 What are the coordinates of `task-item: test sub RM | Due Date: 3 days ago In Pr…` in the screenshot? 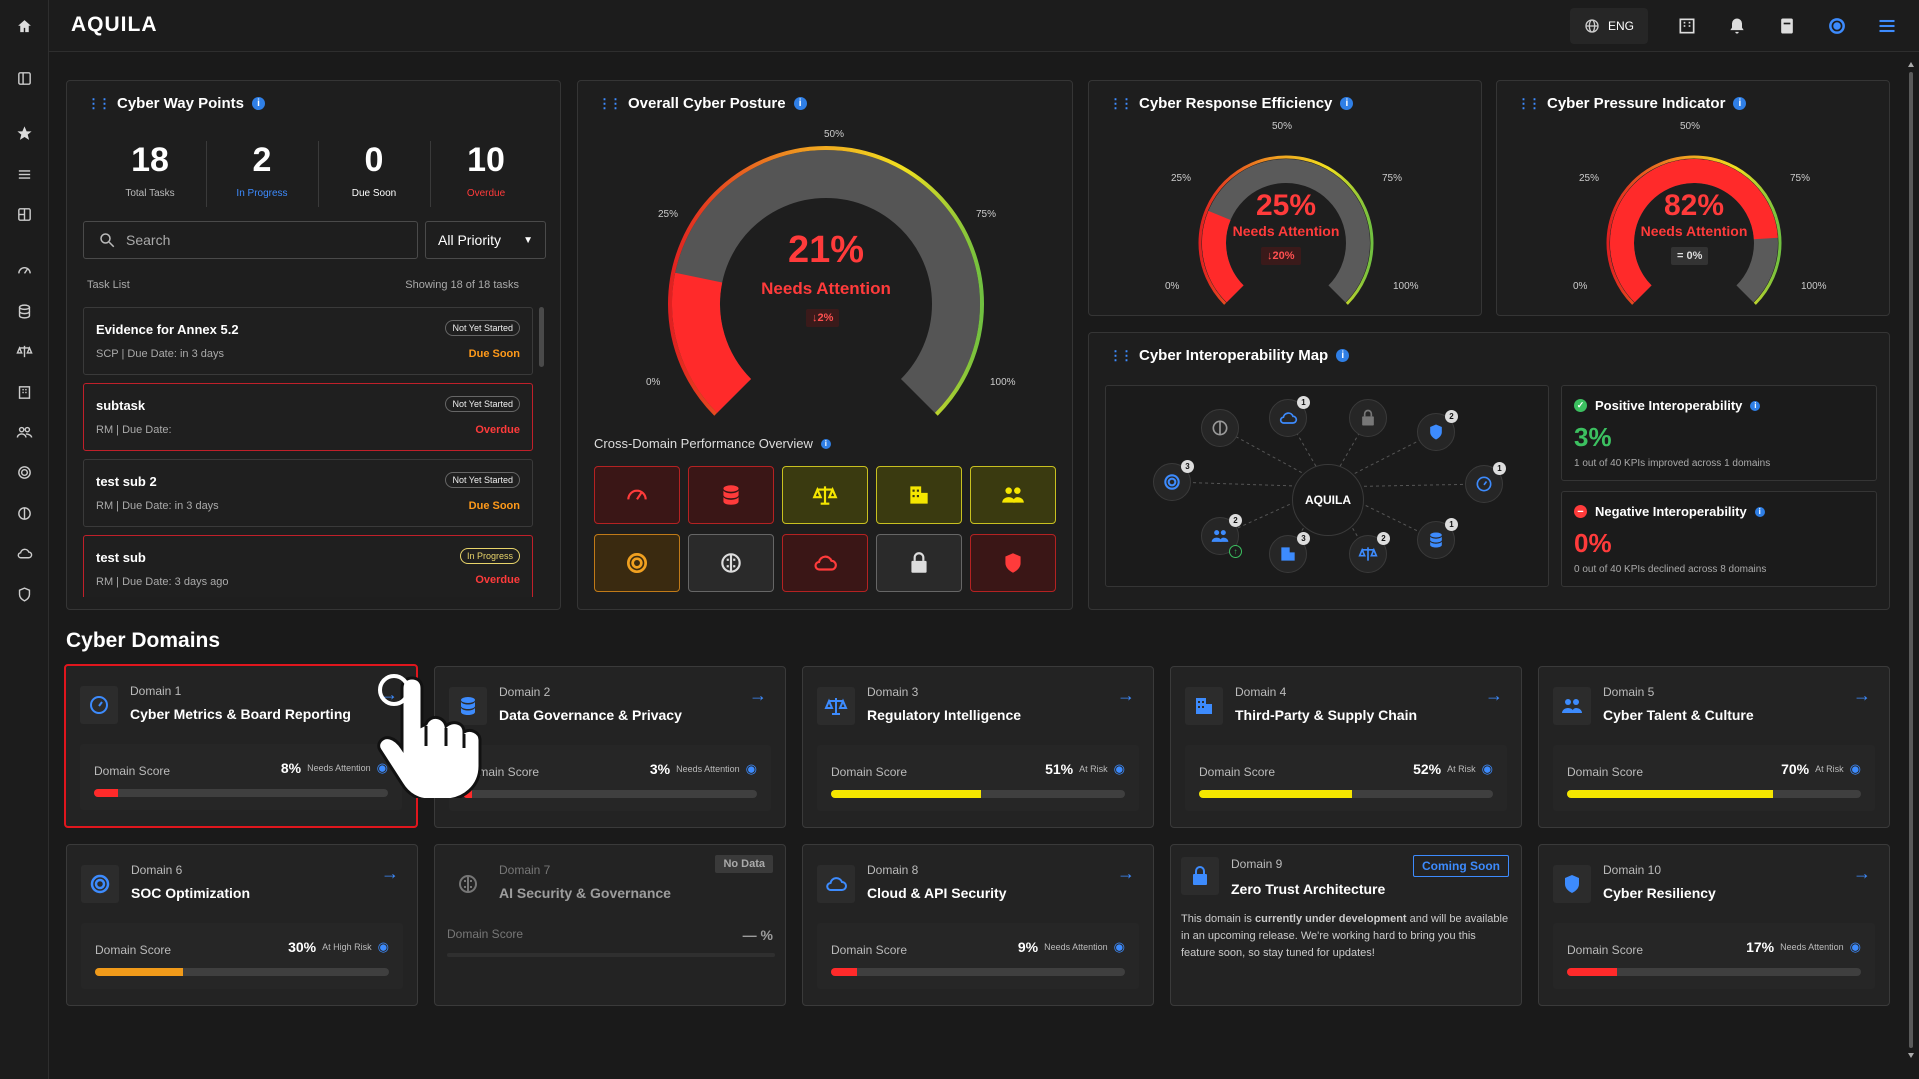 It's located at (308, 566).